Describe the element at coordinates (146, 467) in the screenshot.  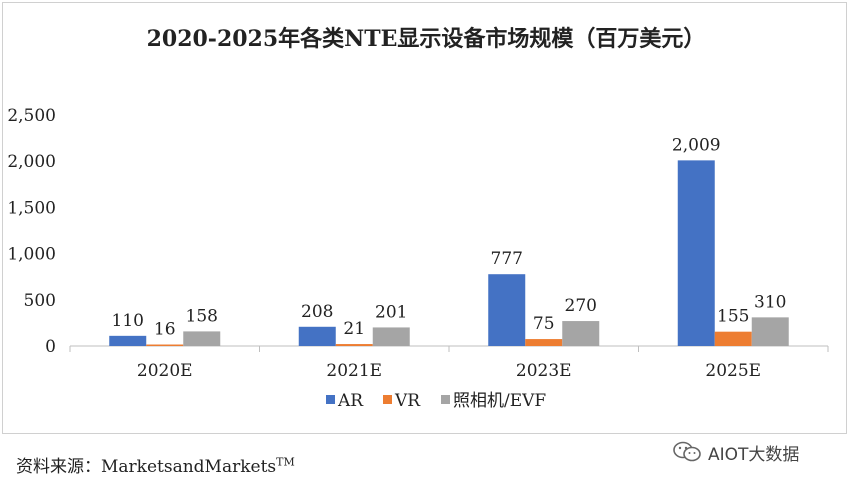
I see `source-text: 资料来源：MarketsandMarkets` at that location.